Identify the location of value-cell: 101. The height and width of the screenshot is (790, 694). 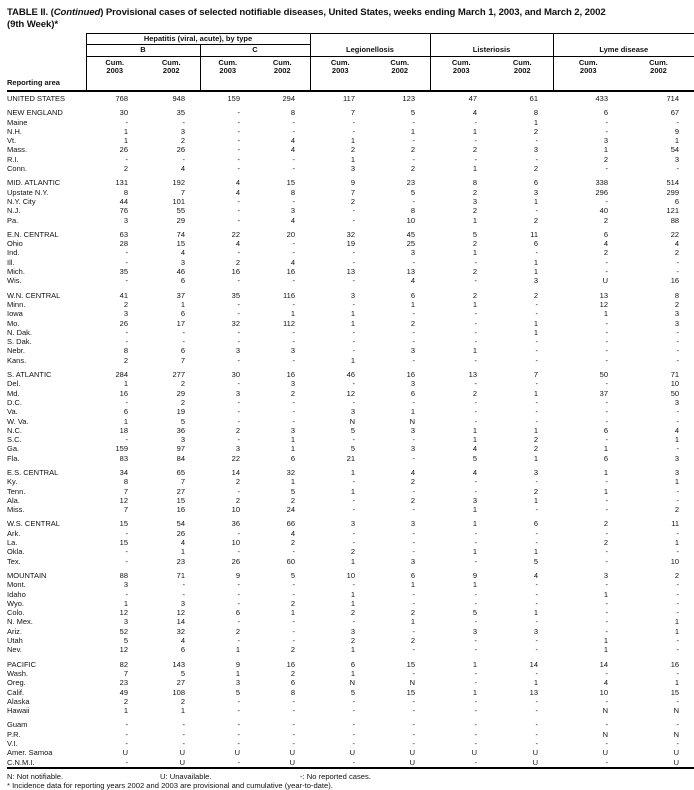
(178, 201).